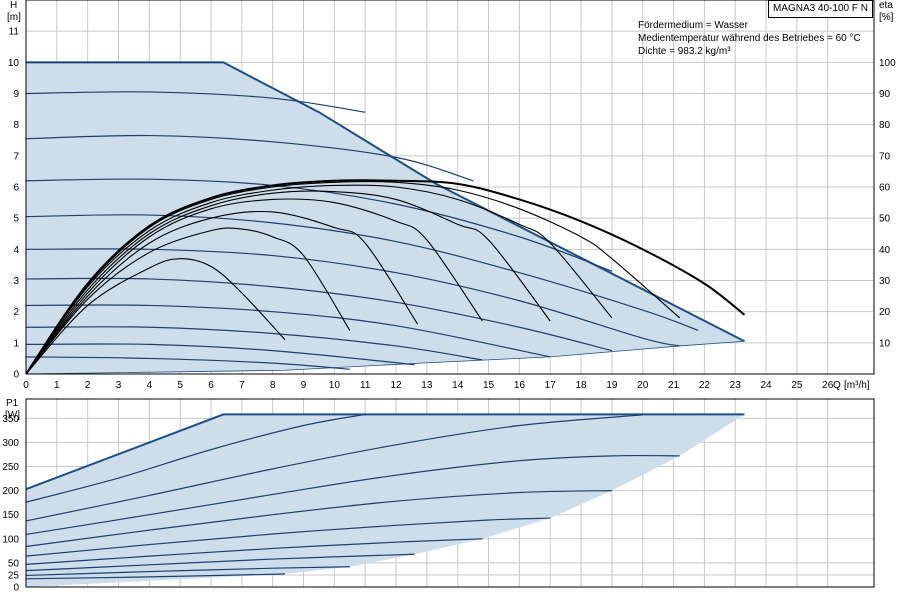  Describe the element at coordinates (10, 515) in the screenshot. I see `p1-tick-label: 150` at that location.